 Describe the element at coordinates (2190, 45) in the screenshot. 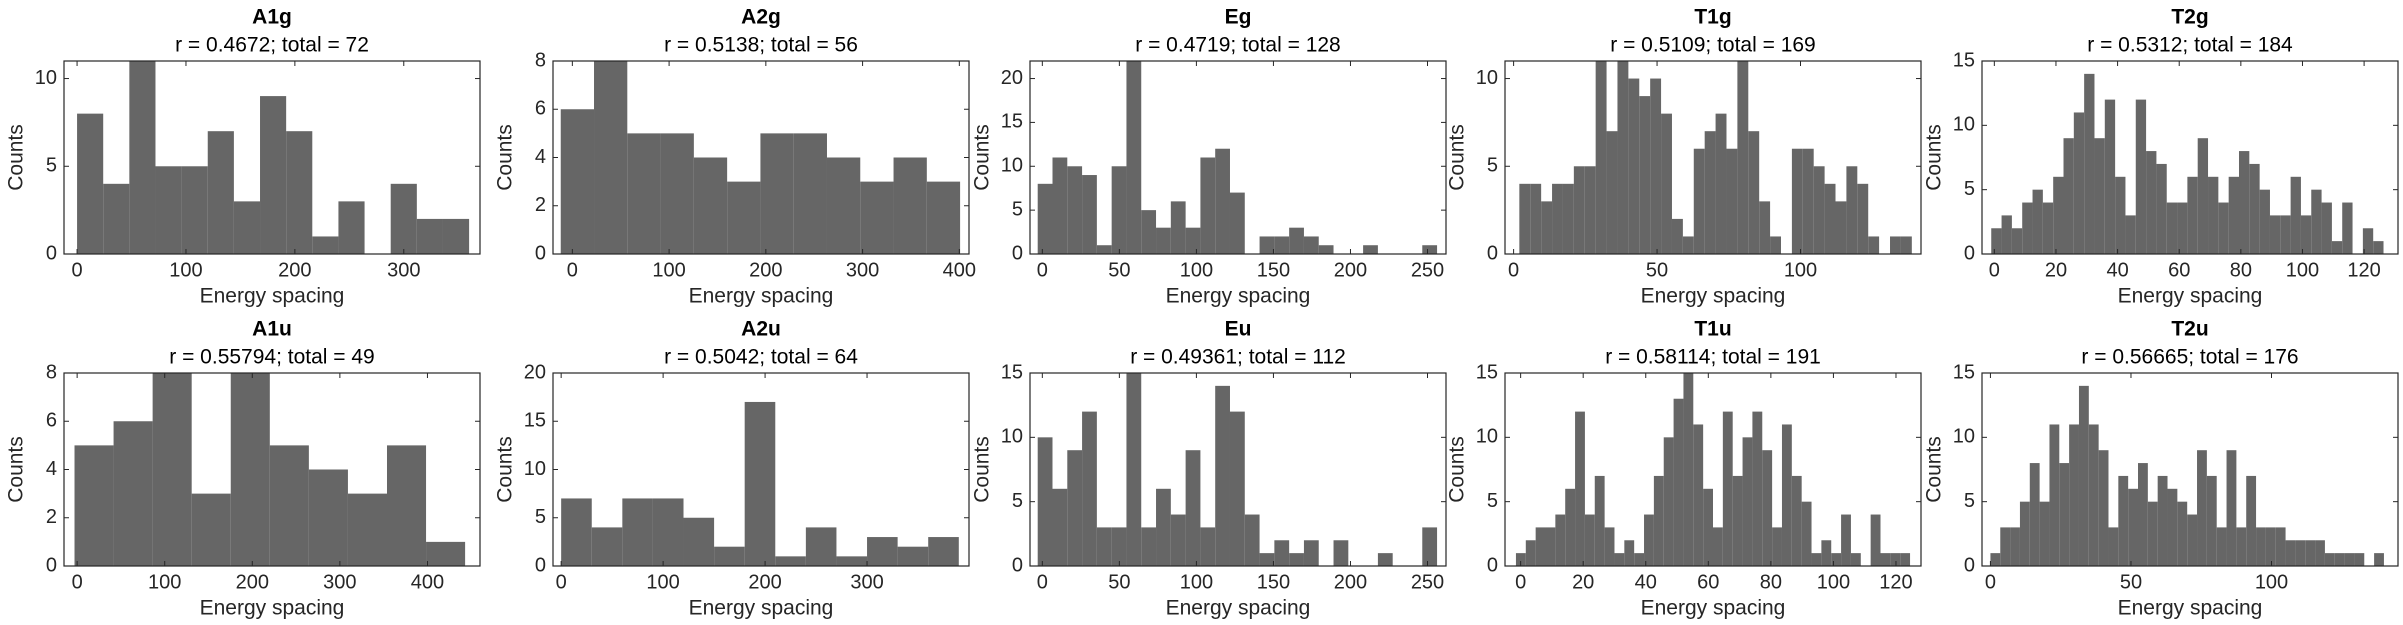

I see `chart-subtitle: r = 0.5312; total = 184` at that location.